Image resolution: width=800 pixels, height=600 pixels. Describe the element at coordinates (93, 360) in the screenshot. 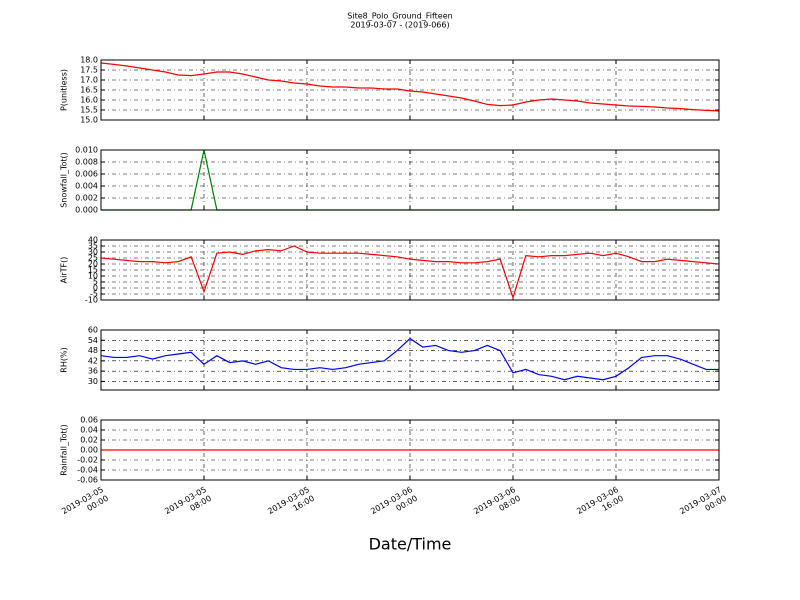

I see `y-tick-label: 42` at that location.